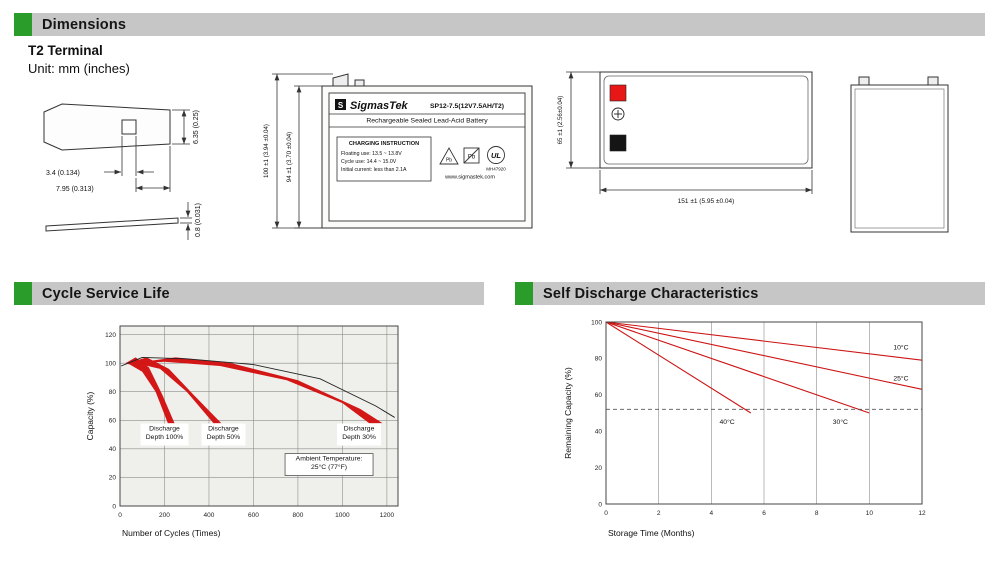 Image resolution: width=1000 pixels, height=565 pixels. What do you see at coordinates (568, 413) in the screenshot?
I see `svg-text: Remaining Capacity (%)` at bounding box center [568, 413].